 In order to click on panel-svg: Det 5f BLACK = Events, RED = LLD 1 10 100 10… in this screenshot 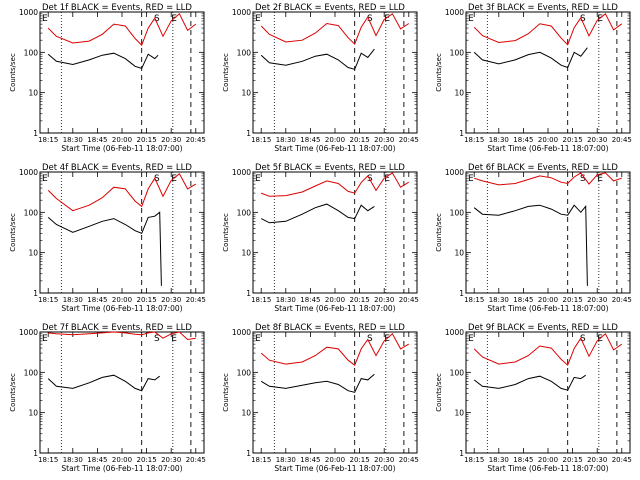, I will do `click(320, 238)`.